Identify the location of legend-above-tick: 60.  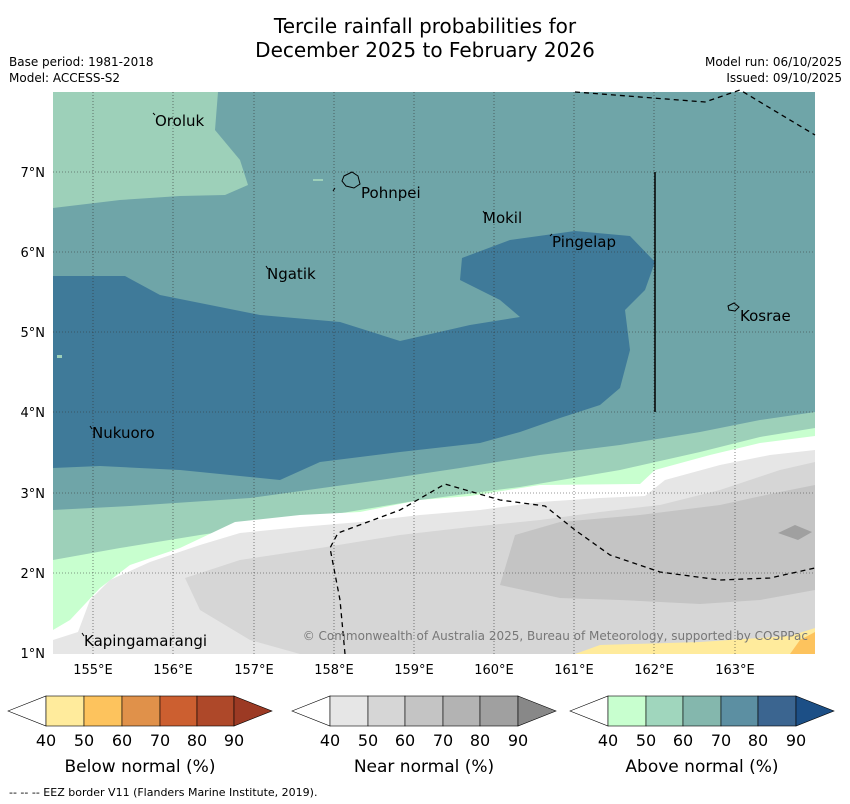
(683, 740).